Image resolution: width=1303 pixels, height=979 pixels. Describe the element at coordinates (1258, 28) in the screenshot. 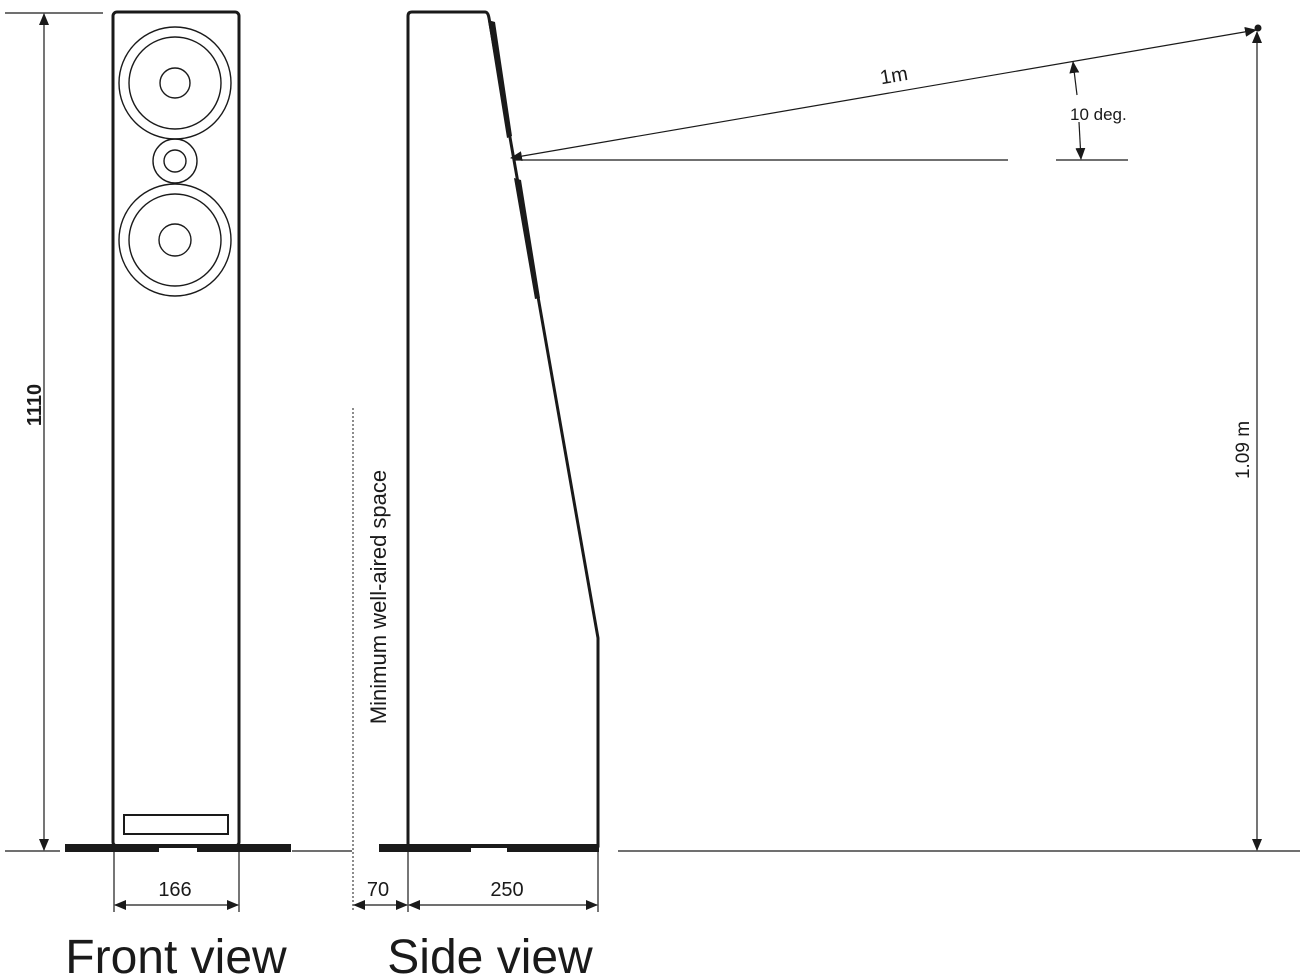

I see `listener-point-icon` at that location.